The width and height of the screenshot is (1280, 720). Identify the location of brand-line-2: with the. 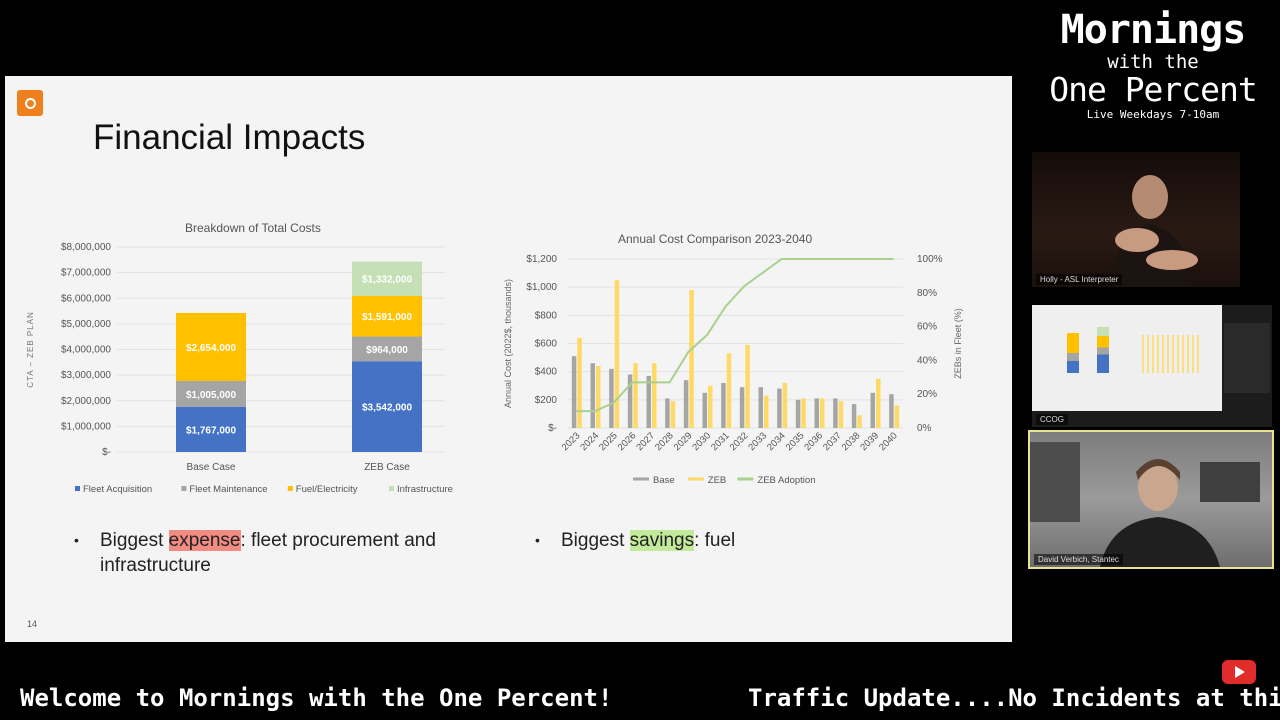
(1153, 62).